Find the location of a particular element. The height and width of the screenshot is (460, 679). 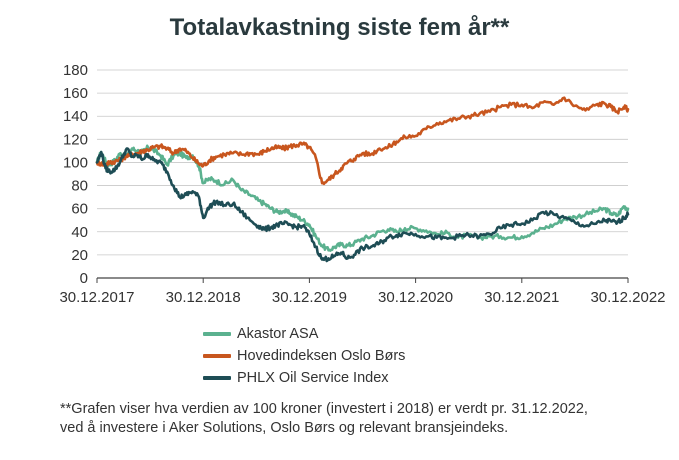

x-tick-label-3: 30.12.2020 is located at coordinates (415, 297).